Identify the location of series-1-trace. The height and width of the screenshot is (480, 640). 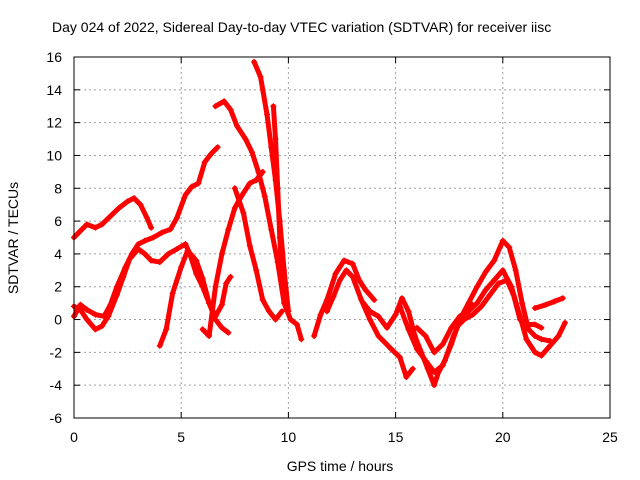
(112, 217).